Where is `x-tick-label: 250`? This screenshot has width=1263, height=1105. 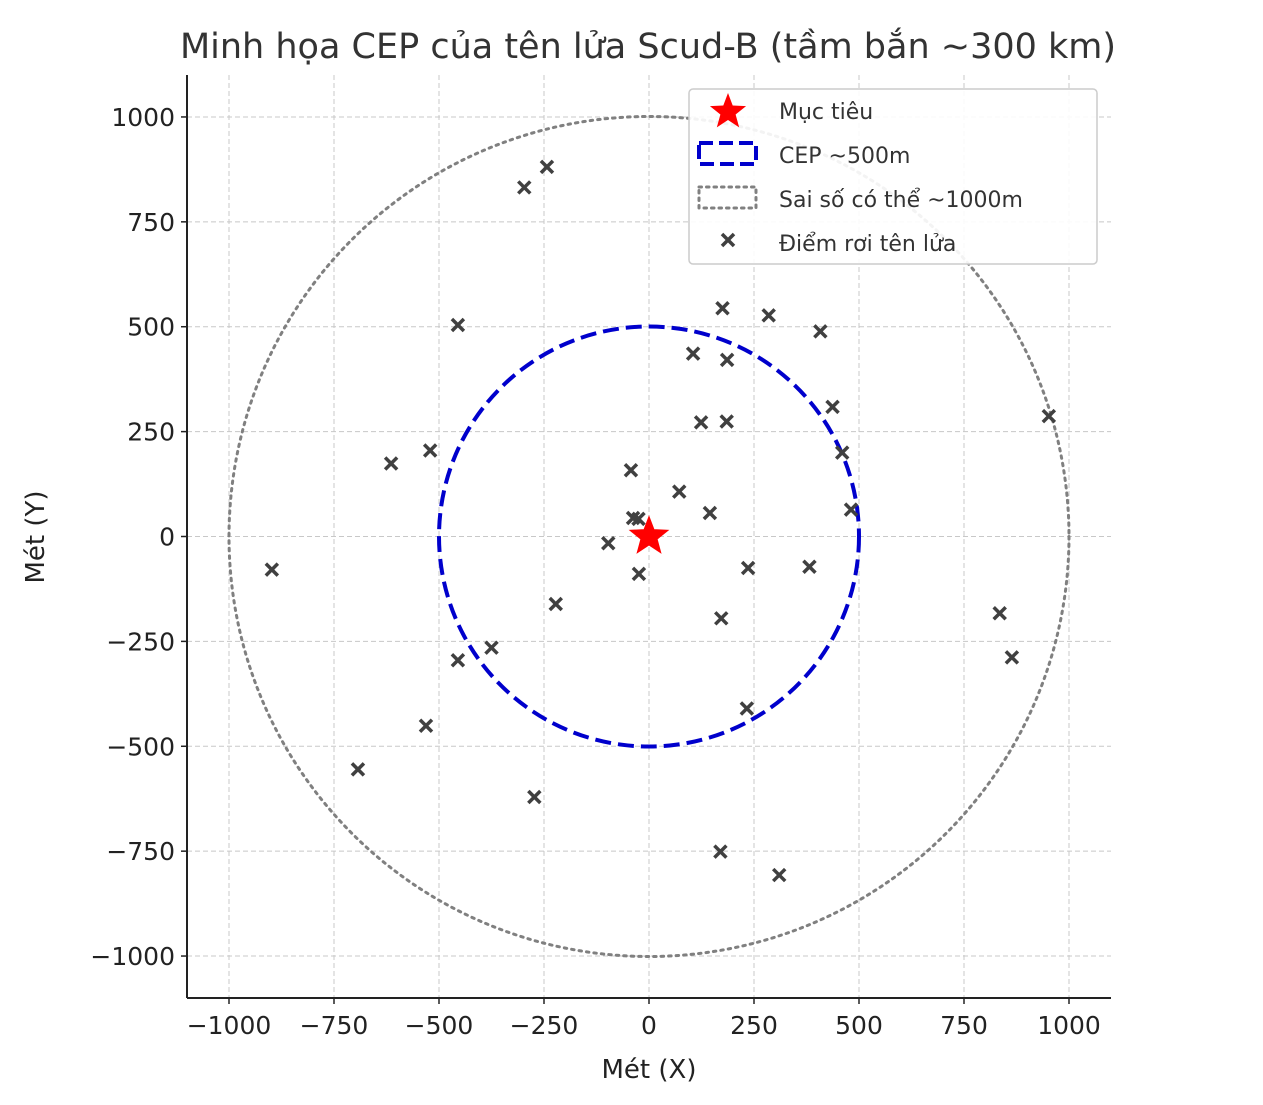
x-tick-label: 250 is located at coordinates (754, 1025).